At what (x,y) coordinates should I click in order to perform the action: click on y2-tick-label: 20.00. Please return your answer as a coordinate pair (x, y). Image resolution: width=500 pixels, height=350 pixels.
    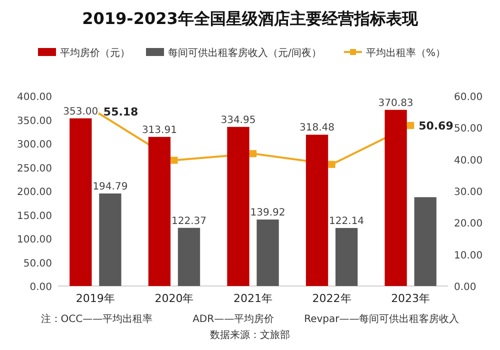
    Looking at the image, I should click on (468, 224).